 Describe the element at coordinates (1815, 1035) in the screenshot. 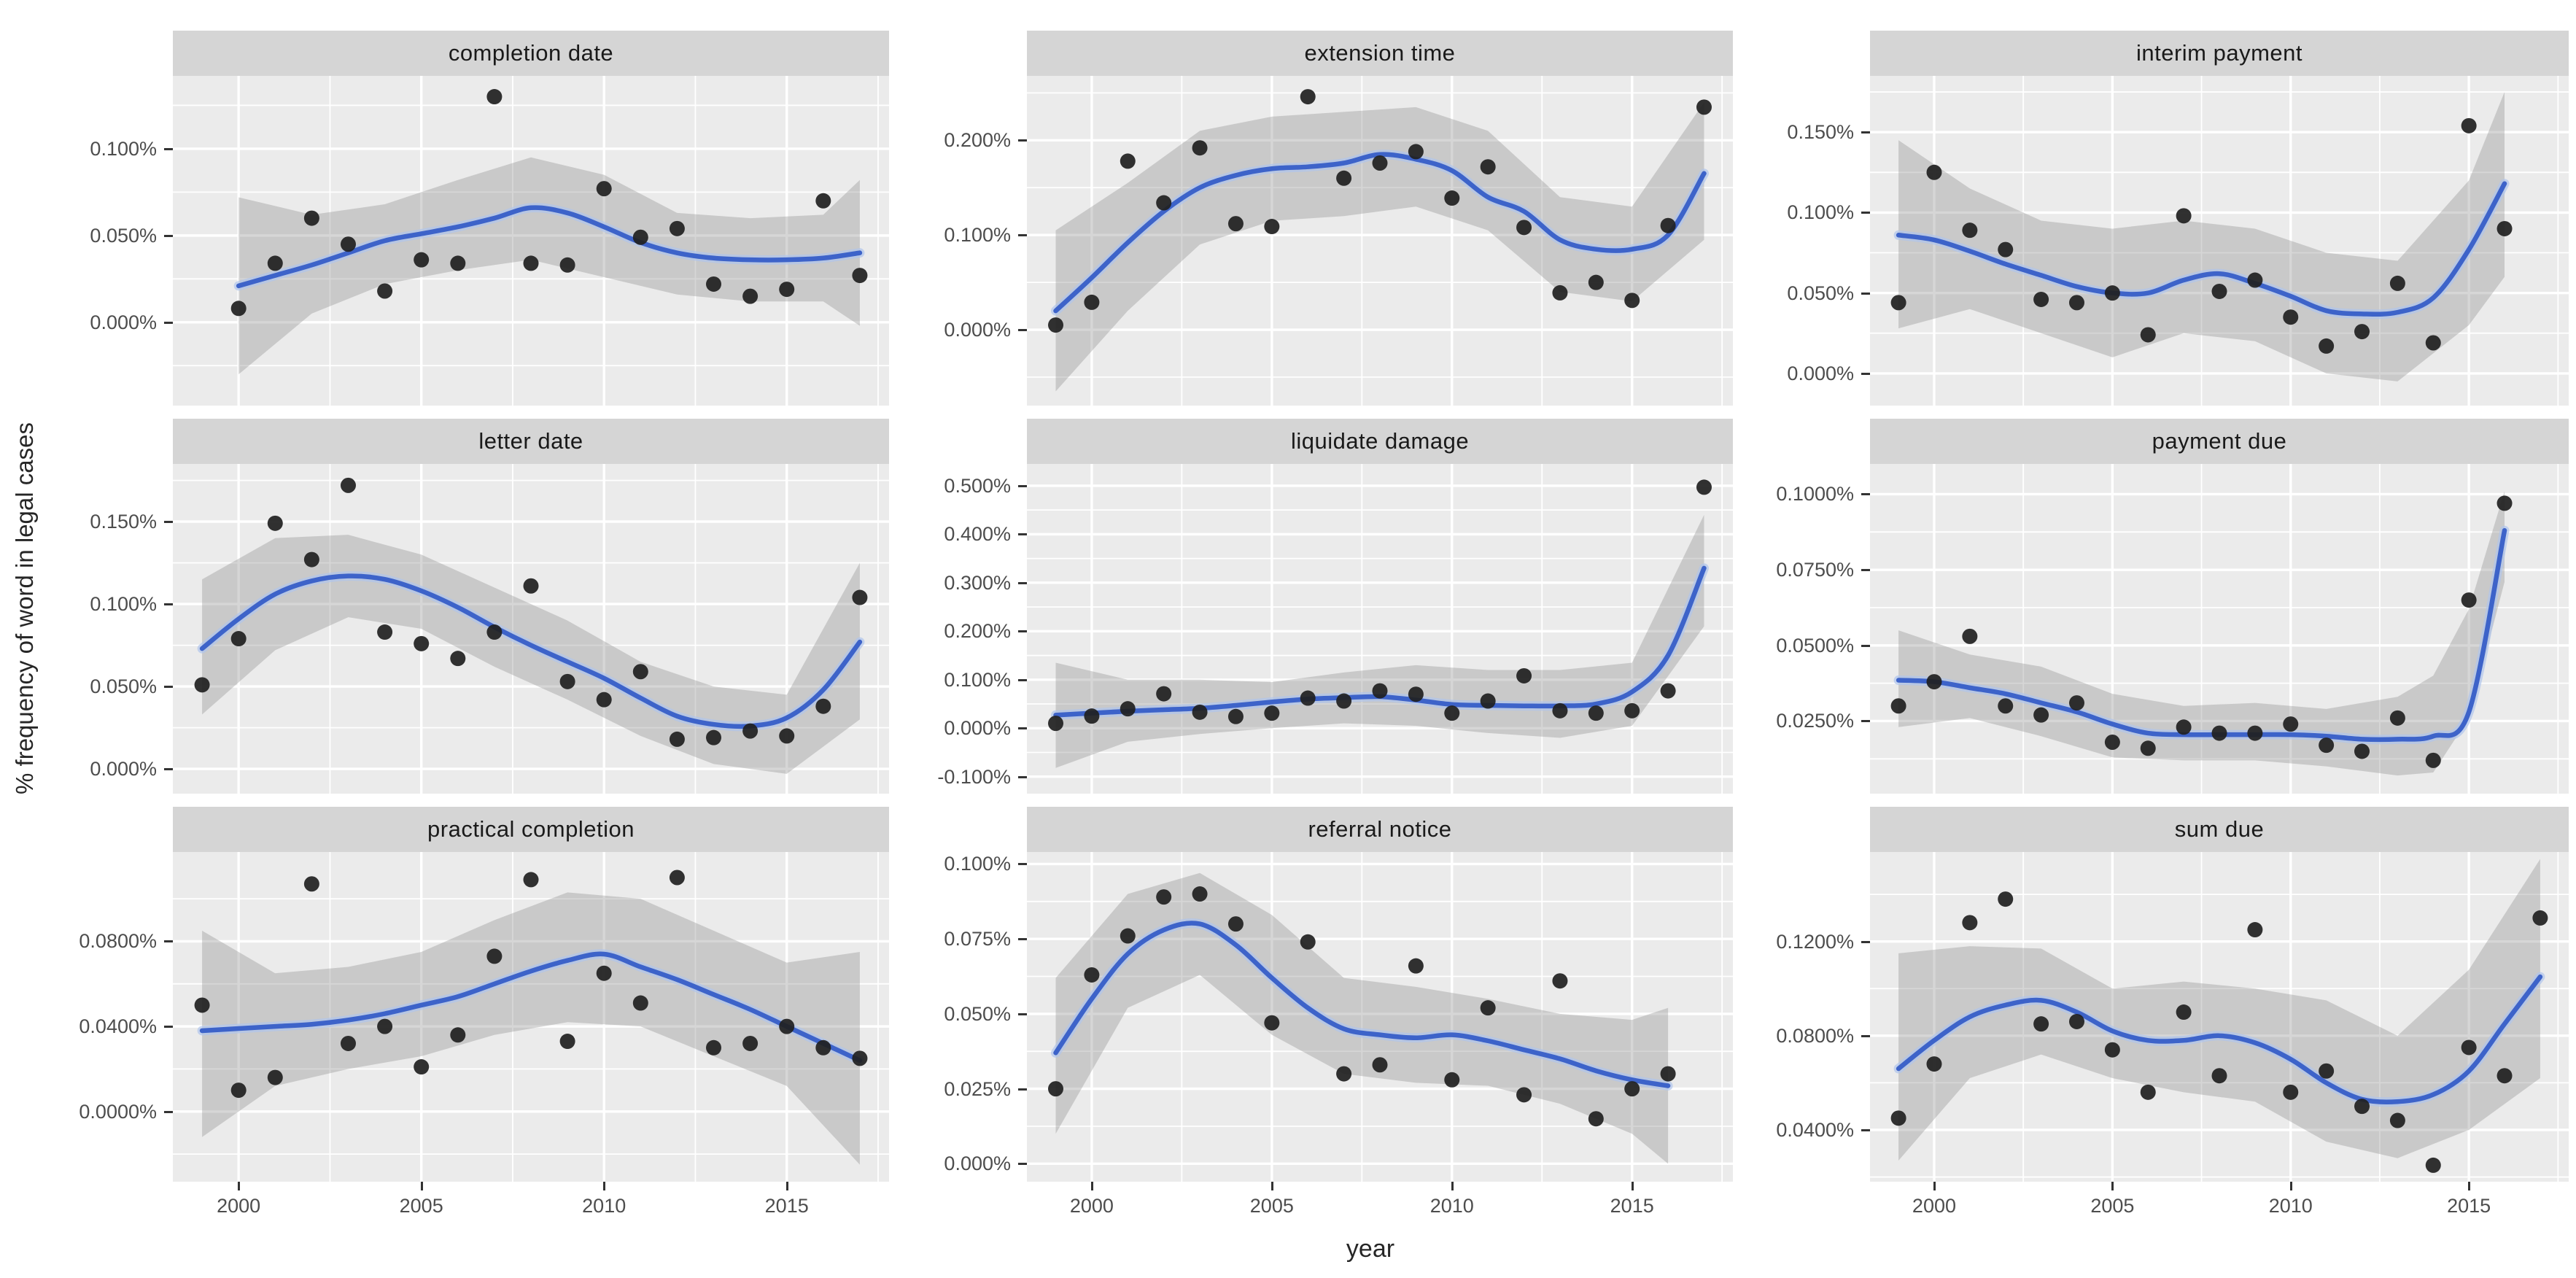

I see `y-tick-label: 0.0800%` at that location.